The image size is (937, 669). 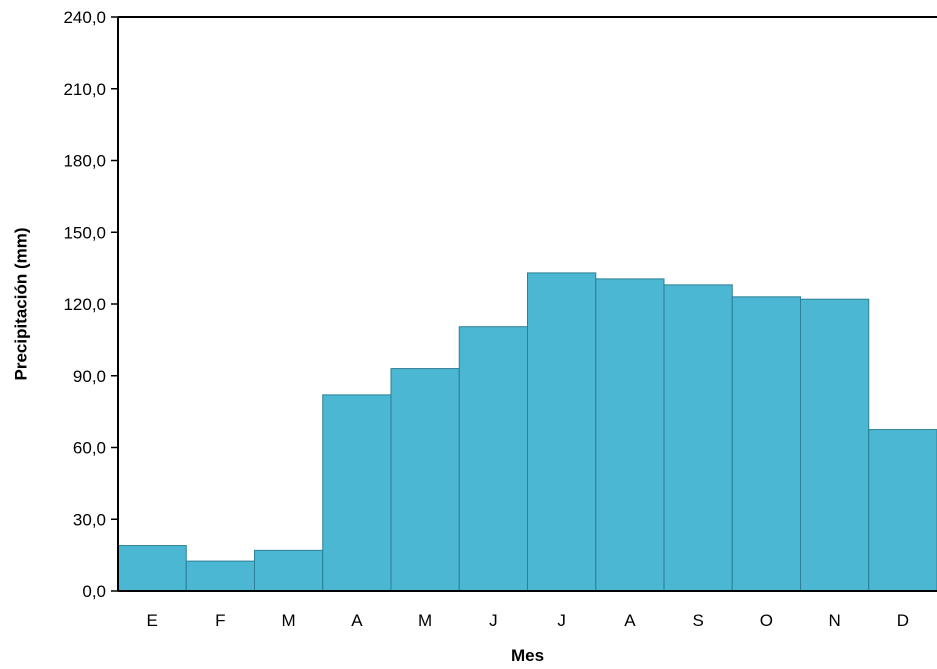 I want to click on y-tick-label: 30,0, so click(x=89, y=519).